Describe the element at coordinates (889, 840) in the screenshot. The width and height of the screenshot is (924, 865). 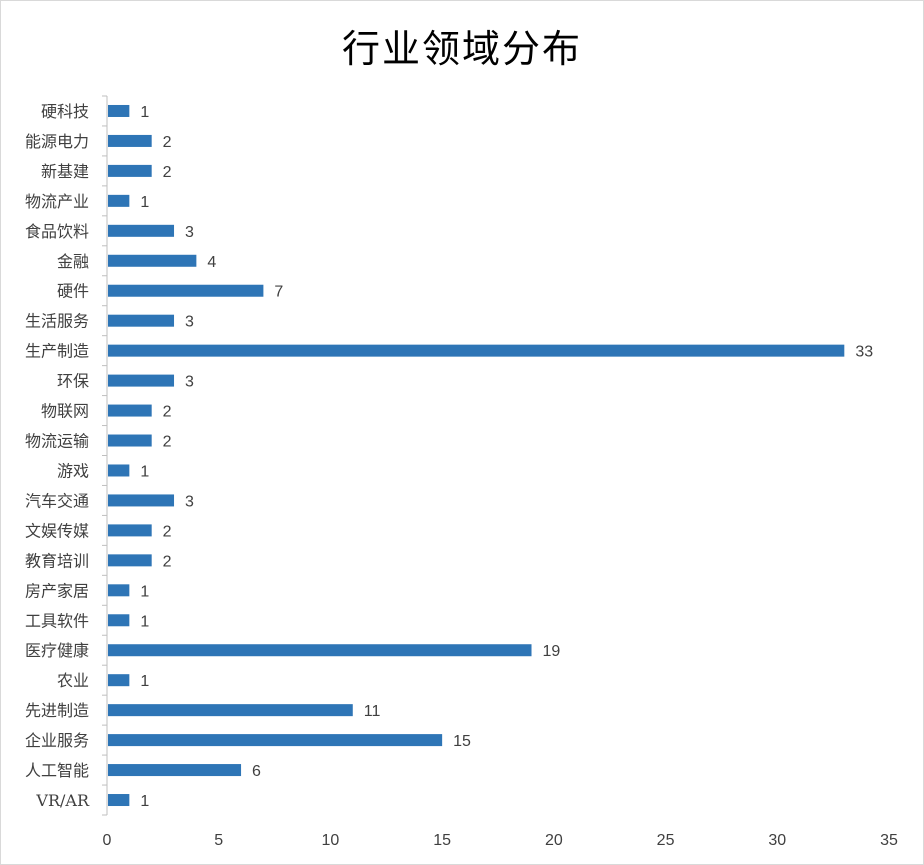
I see `x-tick-label: 35` at that location.